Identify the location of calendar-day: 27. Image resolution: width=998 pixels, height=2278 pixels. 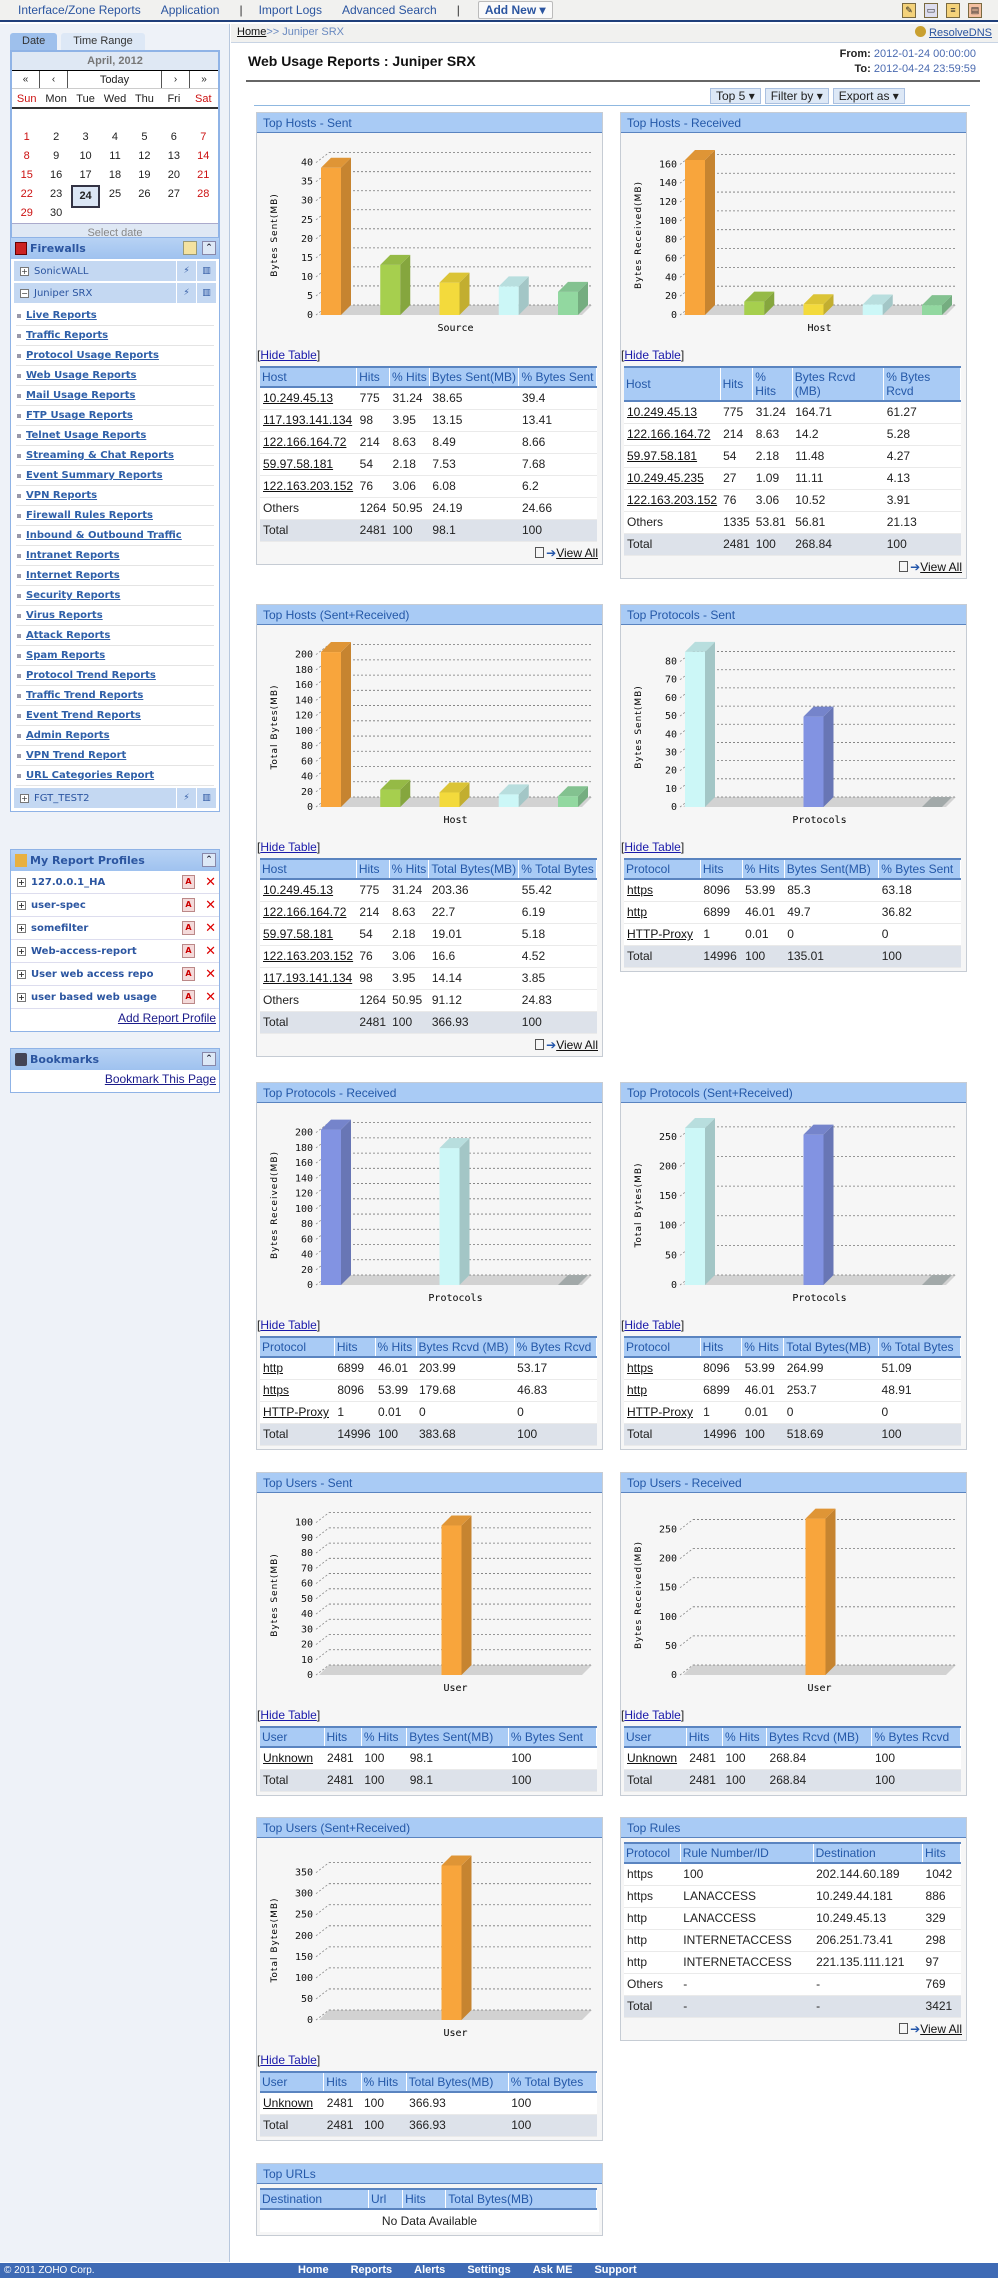
(173, 194).